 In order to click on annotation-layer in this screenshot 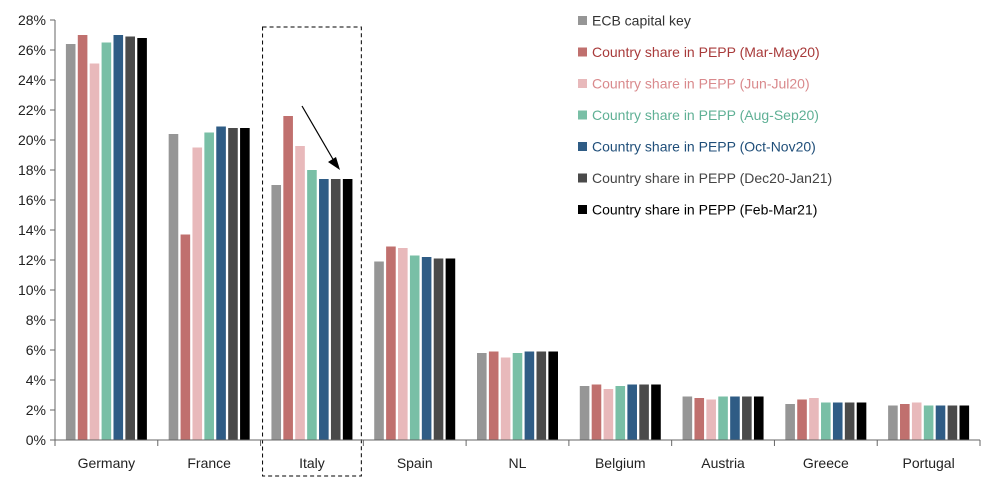, I will do `click(320, 137)`.